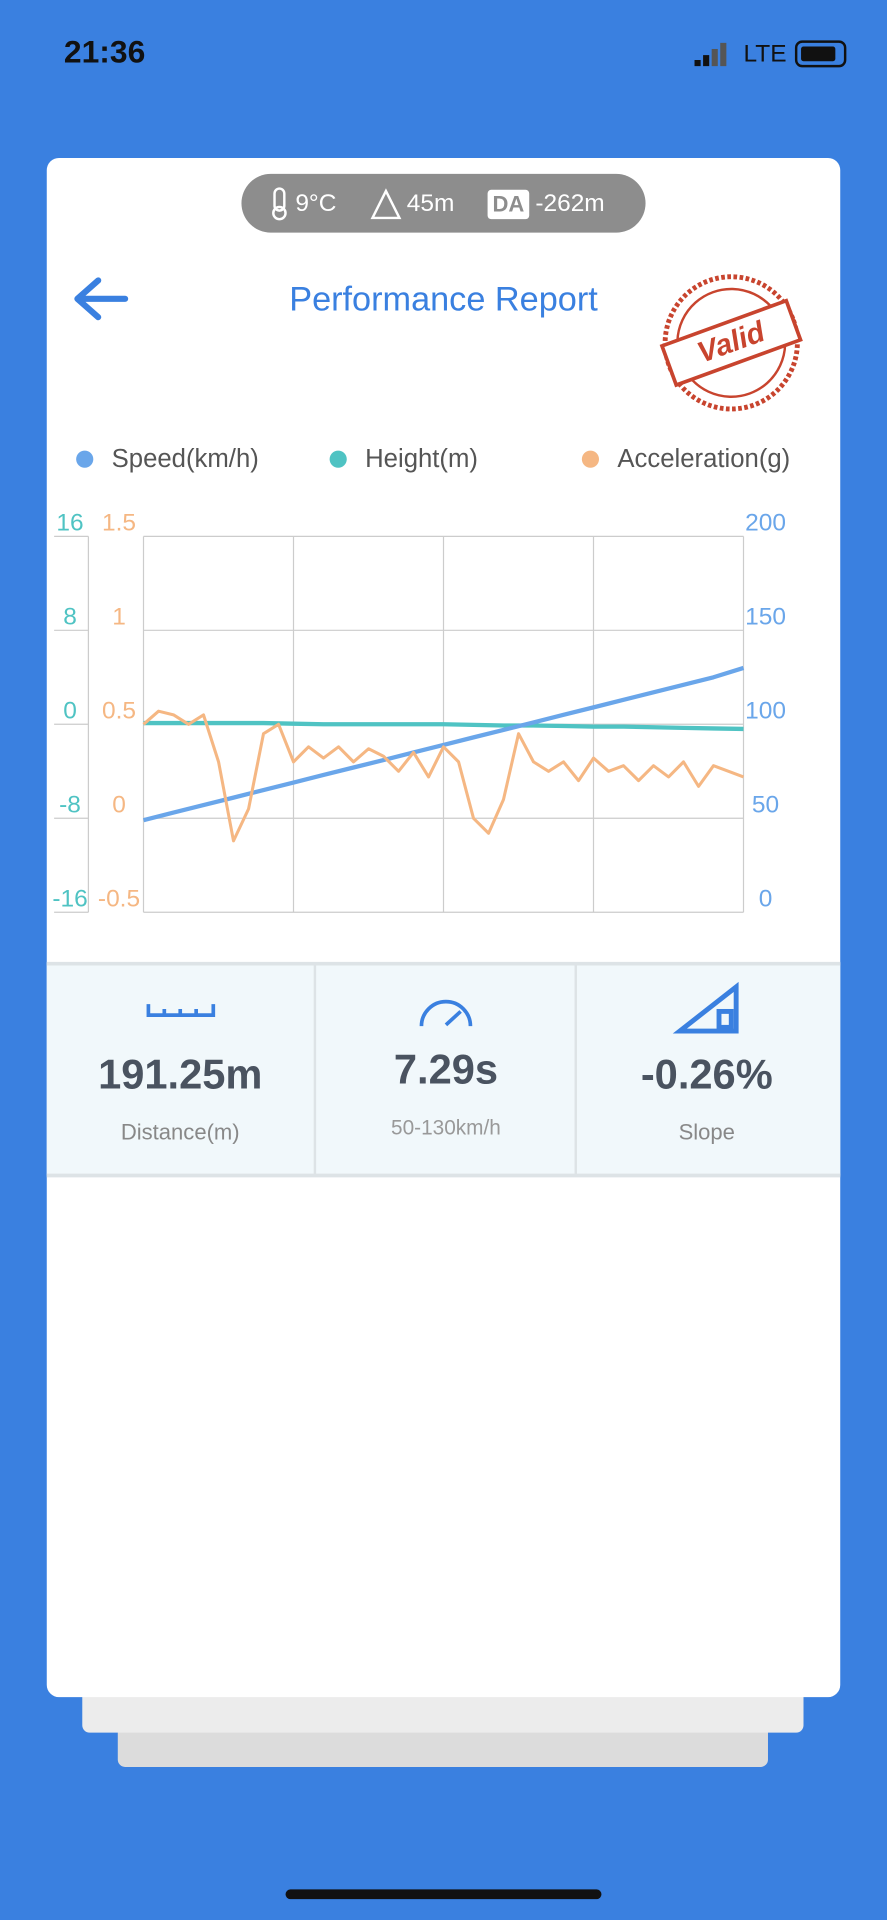 This screenshot has height=1920, width=887. What do you see at coordinates (703, 459) in the screenshot?
I see `legend-label: Acceleration(g)` at bounding box center [703, 459].